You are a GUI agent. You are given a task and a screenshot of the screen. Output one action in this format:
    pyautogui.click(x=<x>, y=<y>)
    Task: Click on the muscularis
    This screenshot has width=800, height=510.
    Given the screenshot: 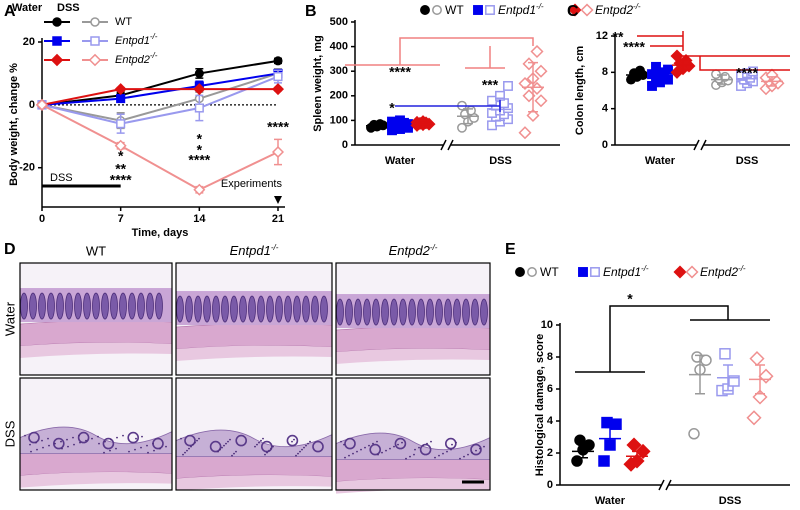 What is the action you would take?
    pyautogui.click(x=96, y=333)
    